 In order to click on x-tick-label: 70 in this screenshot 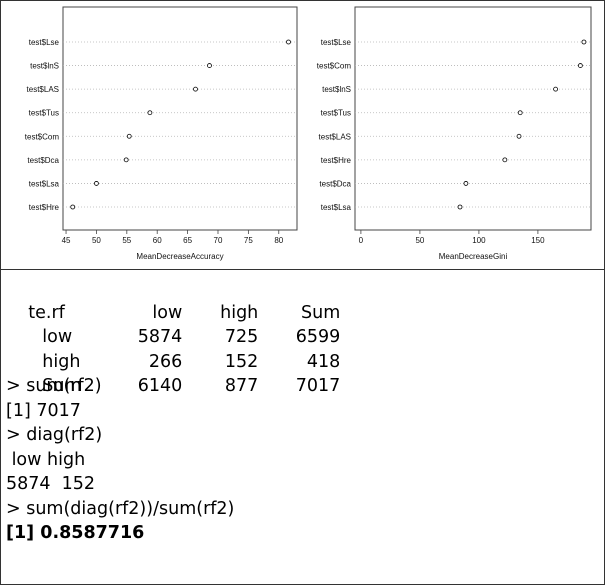, I will do `click(218, 240)`.